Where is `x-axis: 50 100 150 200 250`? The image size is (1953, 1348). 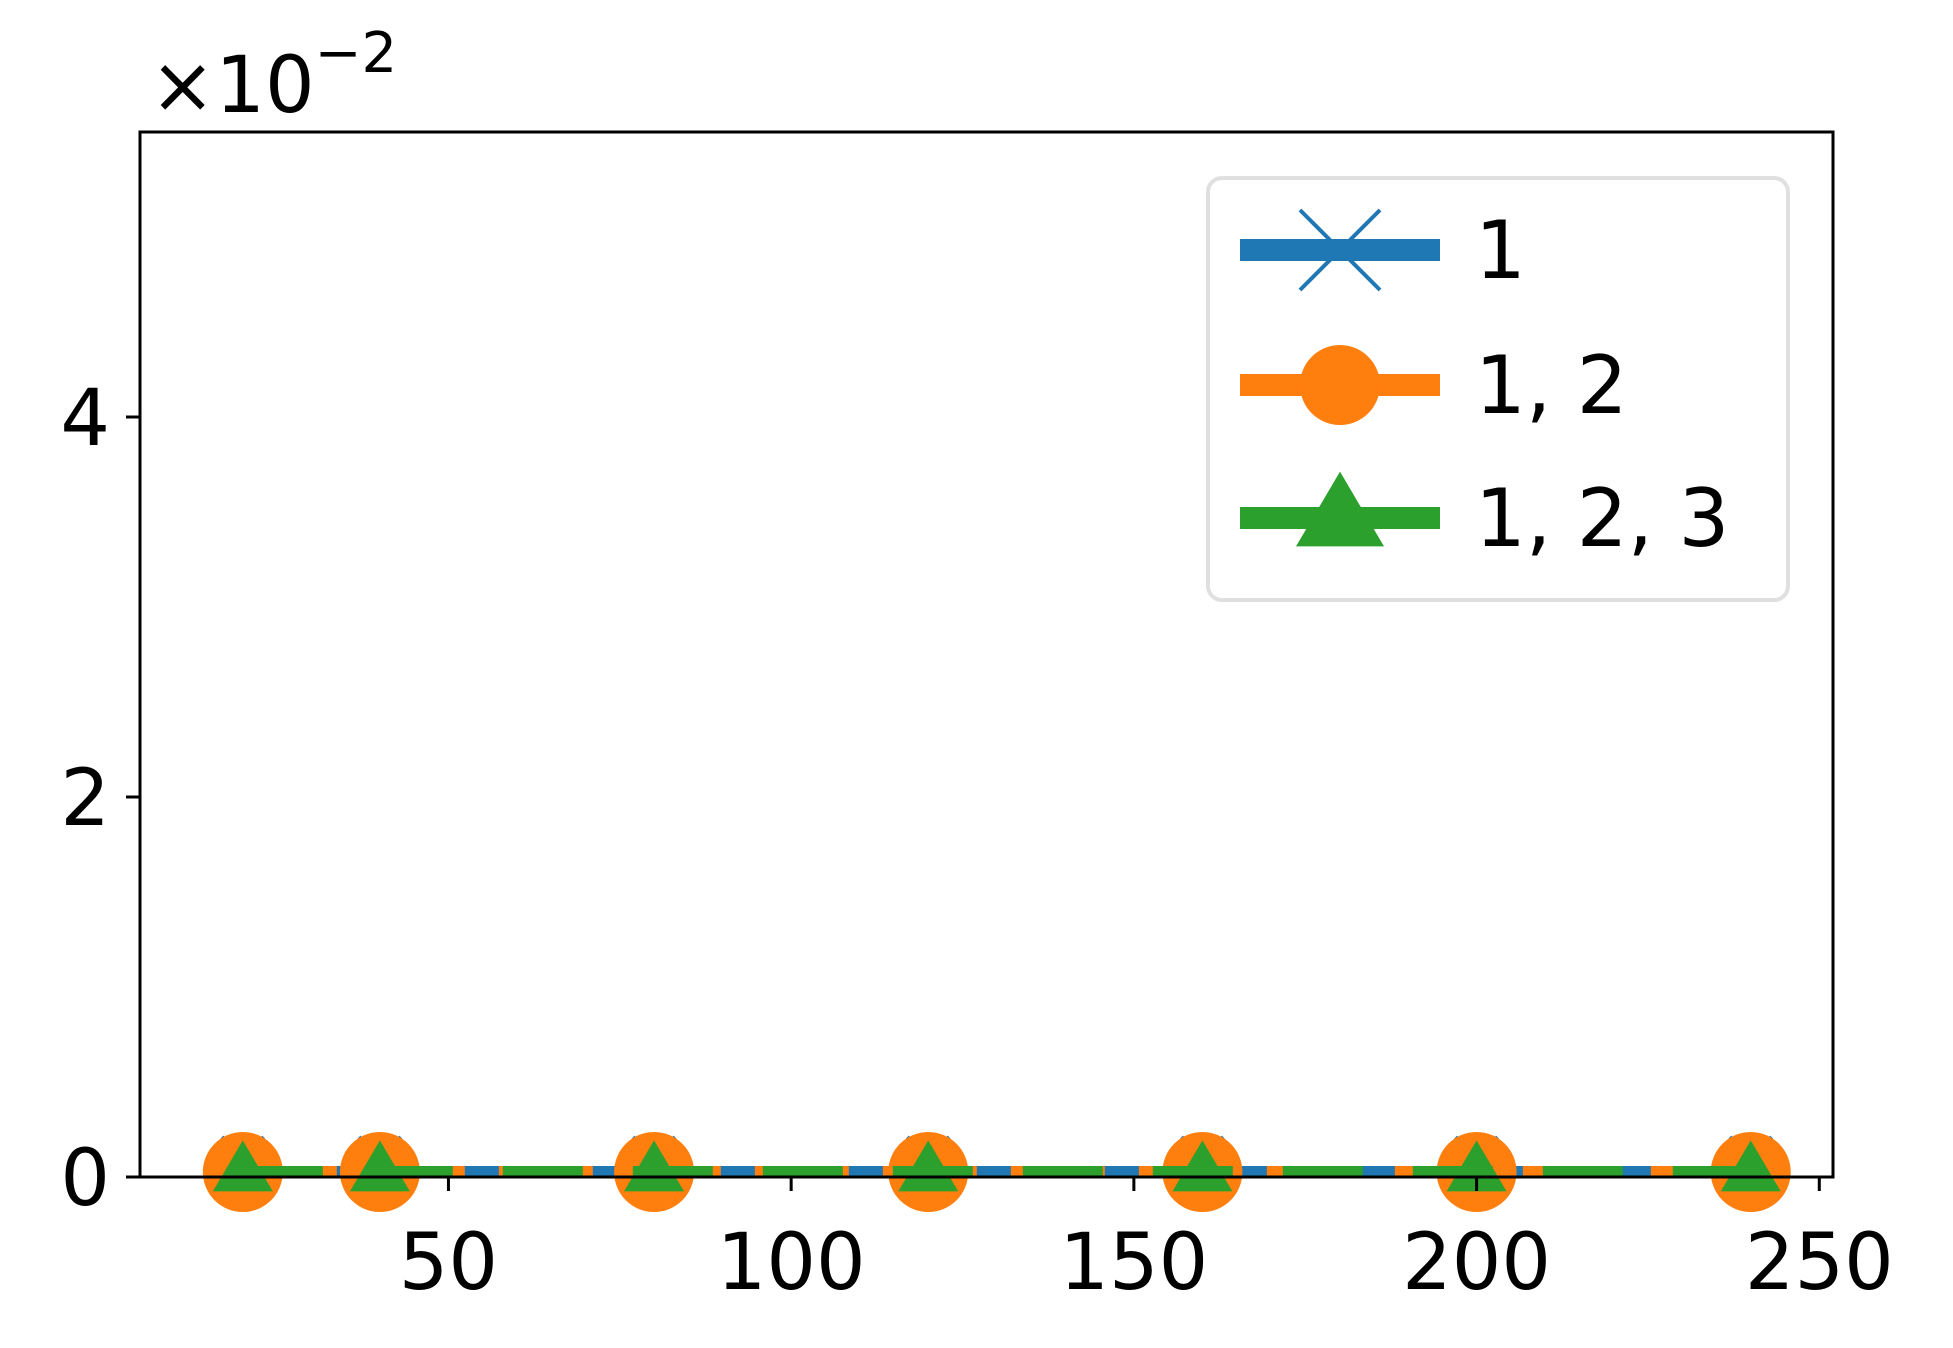
x-axis: 50 100 150 200 250 is located at coordinates (1146, 1242).